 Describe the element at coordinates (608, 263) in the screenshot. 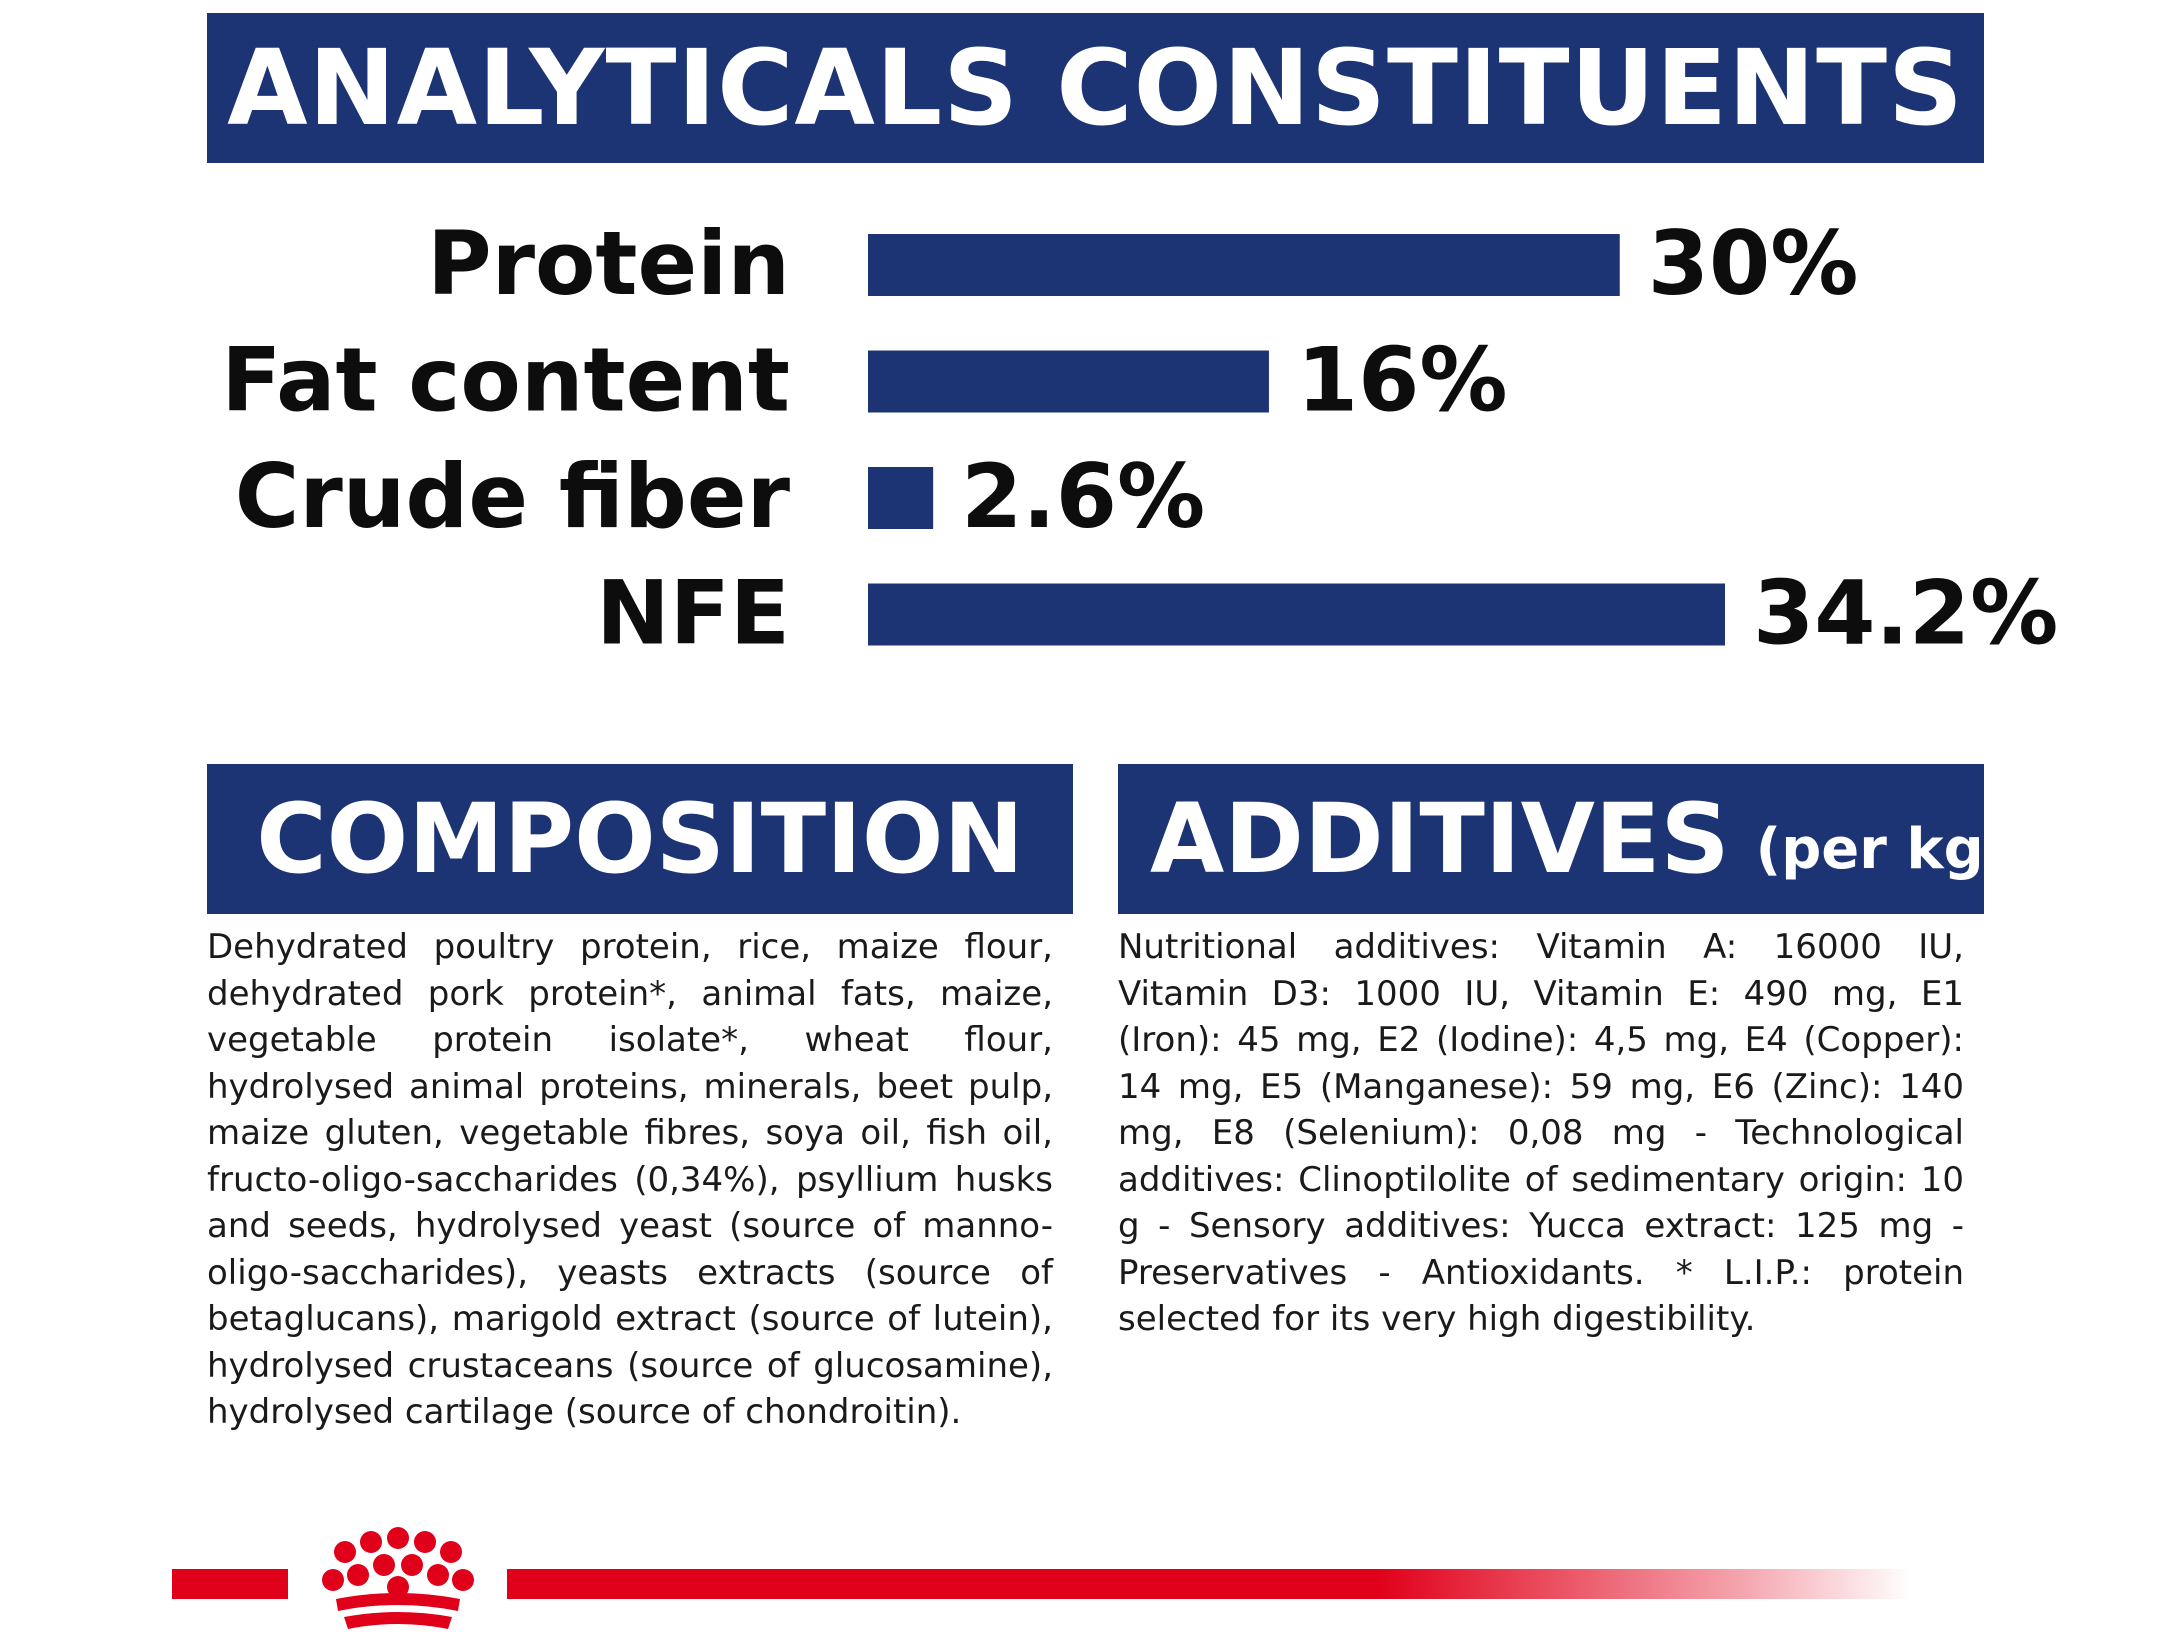

I see `category-label-protein: Protein` at that location.